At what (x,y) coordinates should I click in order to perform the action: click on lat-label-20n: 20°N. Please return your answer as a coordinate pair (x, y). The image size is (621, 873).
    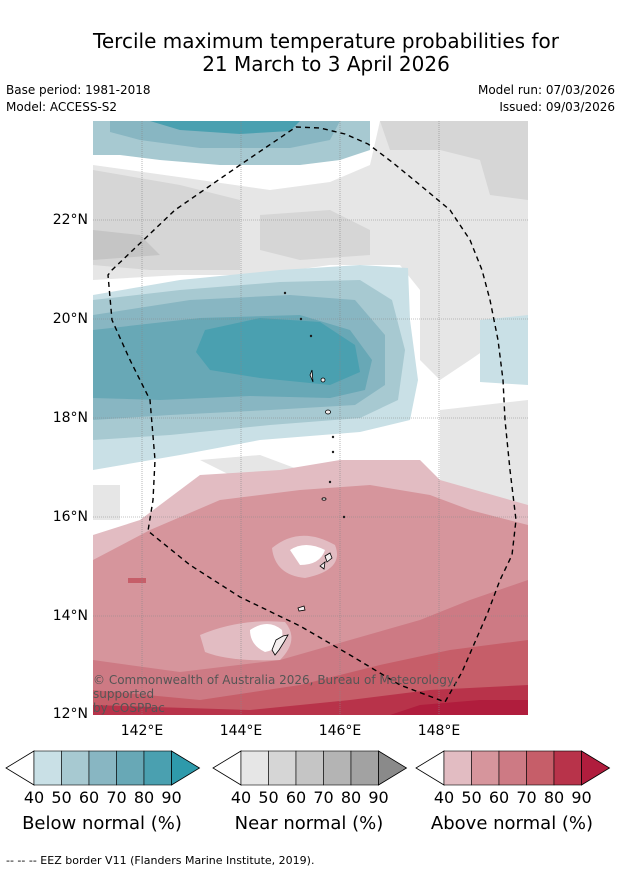
    Looking at the image, I should click on (70, 319).